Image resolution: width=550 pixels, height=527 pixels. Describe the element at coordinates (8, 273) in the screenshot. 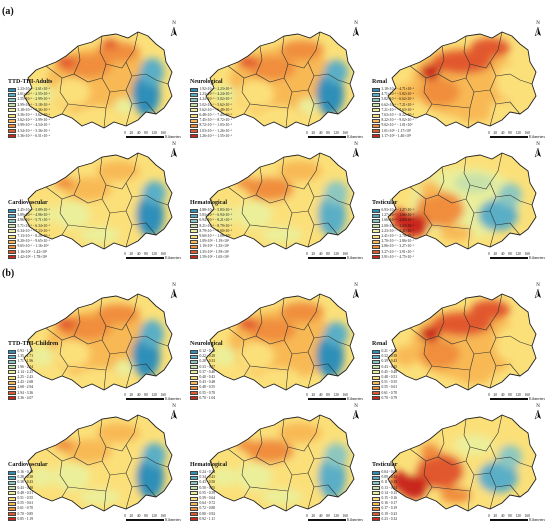

I see `section-label: (b)` at that location.